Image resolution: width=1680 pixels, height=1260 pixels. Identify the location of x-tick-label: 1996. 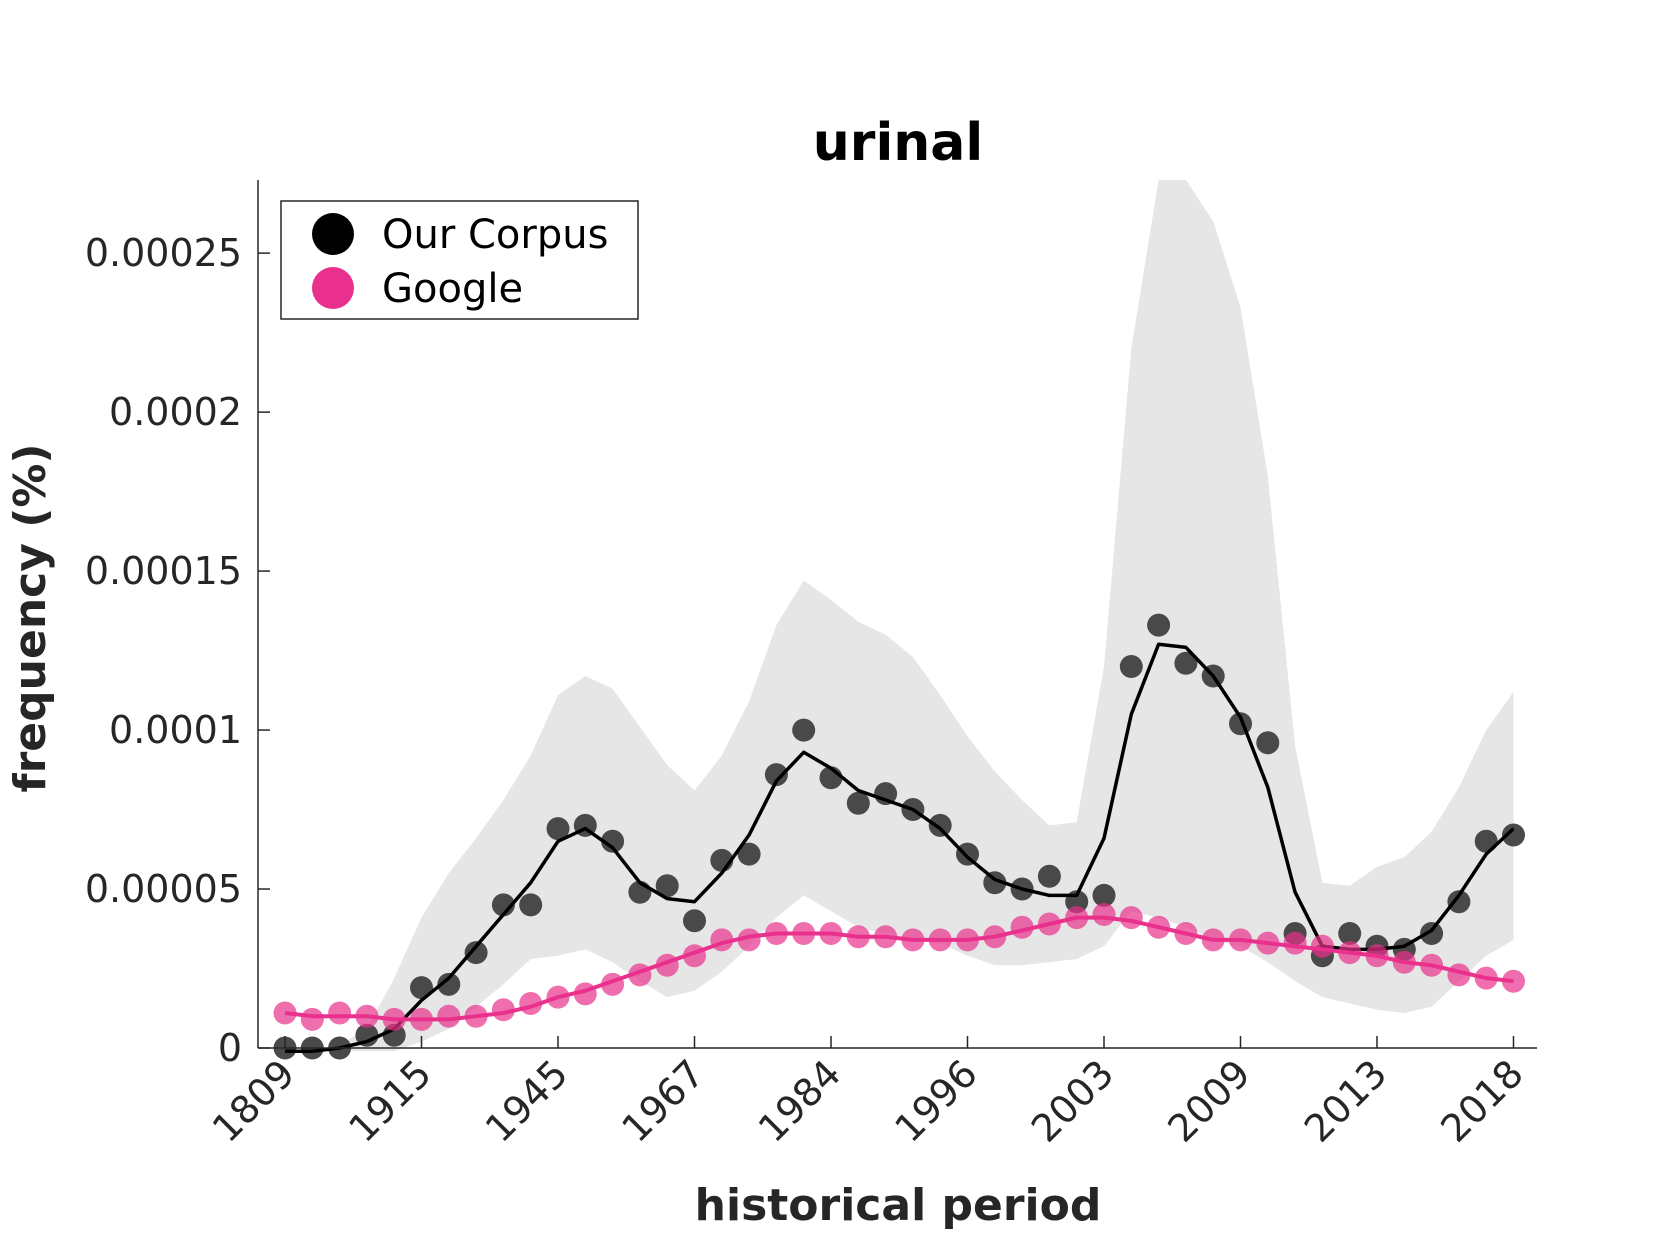
(936, 1101).